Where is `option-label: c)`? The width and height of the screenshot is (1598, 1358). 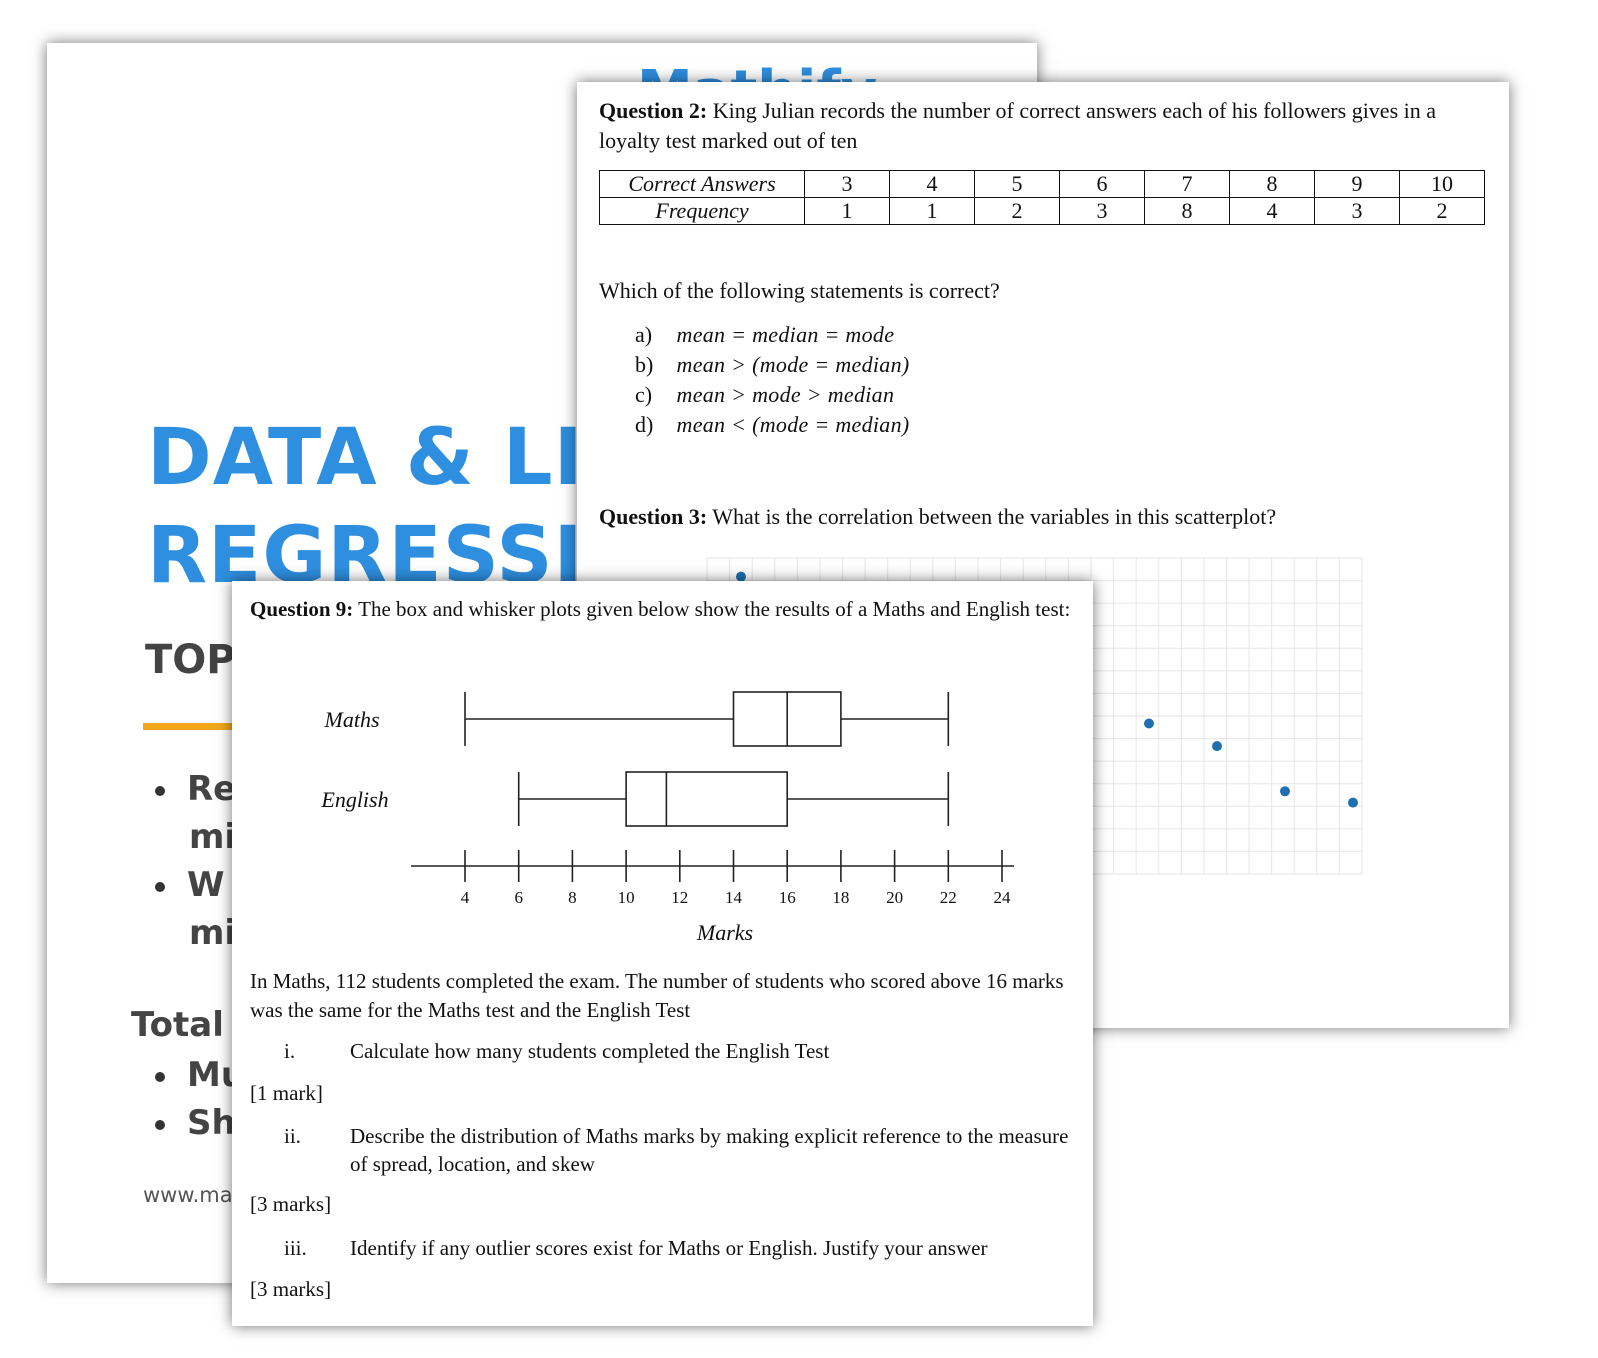 option-label: c) is located at coordinates (644, 394).